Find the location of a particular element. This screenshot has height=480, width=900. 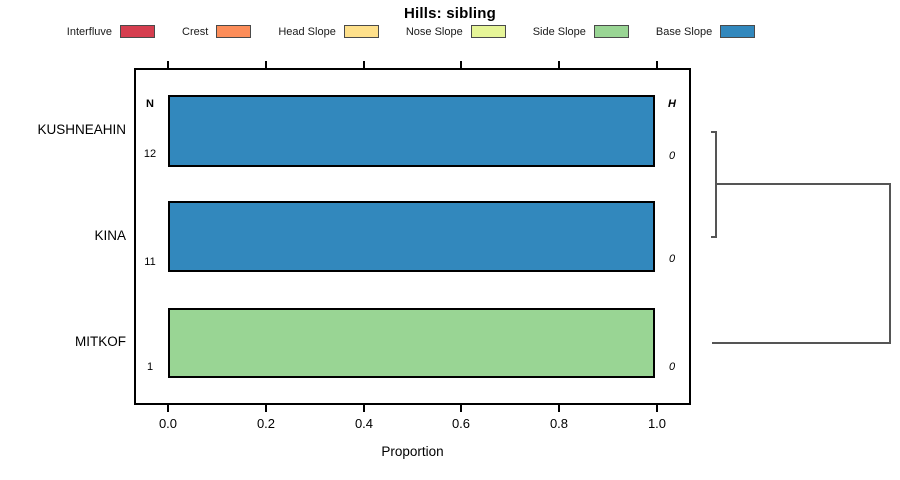

h-column-header: H is located at coordinates (672, 104).